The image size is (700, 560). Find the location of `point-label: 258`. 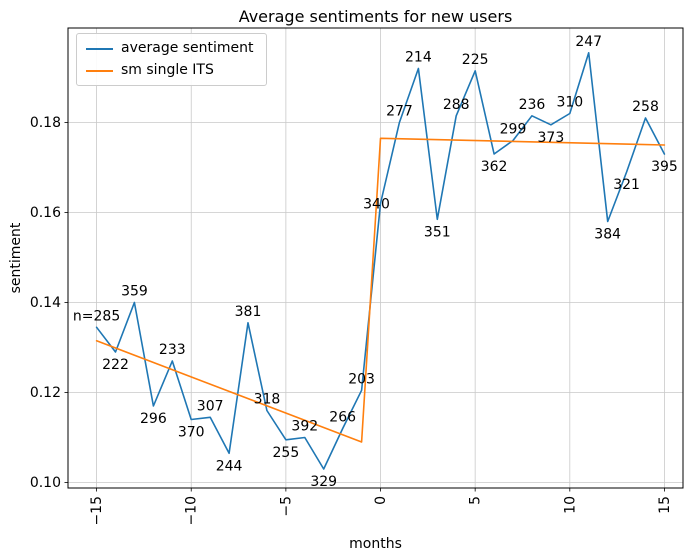

point-label: 258 is located at coordinates (645, 107).